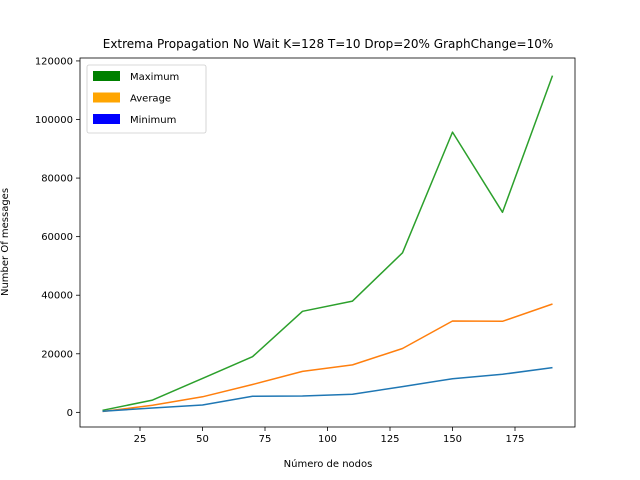 Image resolution: width=640 pixels, height=480 pixels. What do you see at coordinates (5, 242) in the screenshot?
I see `y-axis-label: Number Of messages` at bounding box center [5, 242].